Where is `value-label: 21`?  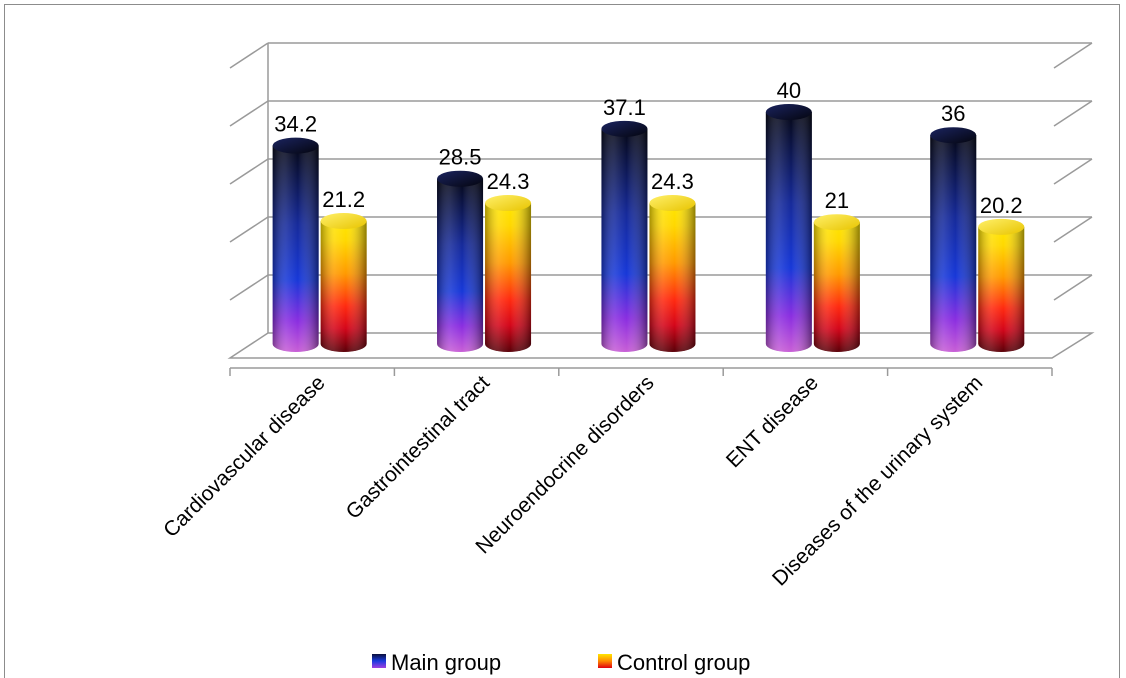 value-label: 21 is located at coordinates (837, 200).